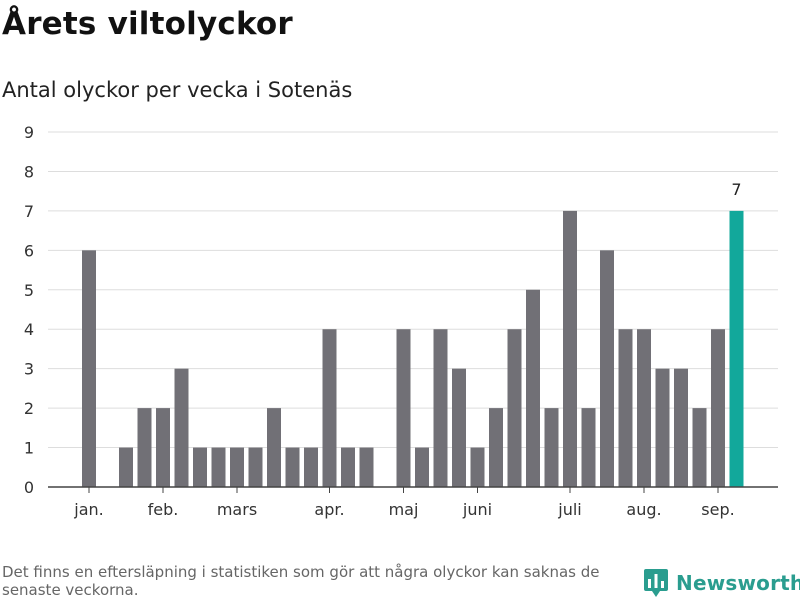  Describe the element at coordinates (656, 583) in the screenshot. I see `bar-chart-logo-icon` at that location.